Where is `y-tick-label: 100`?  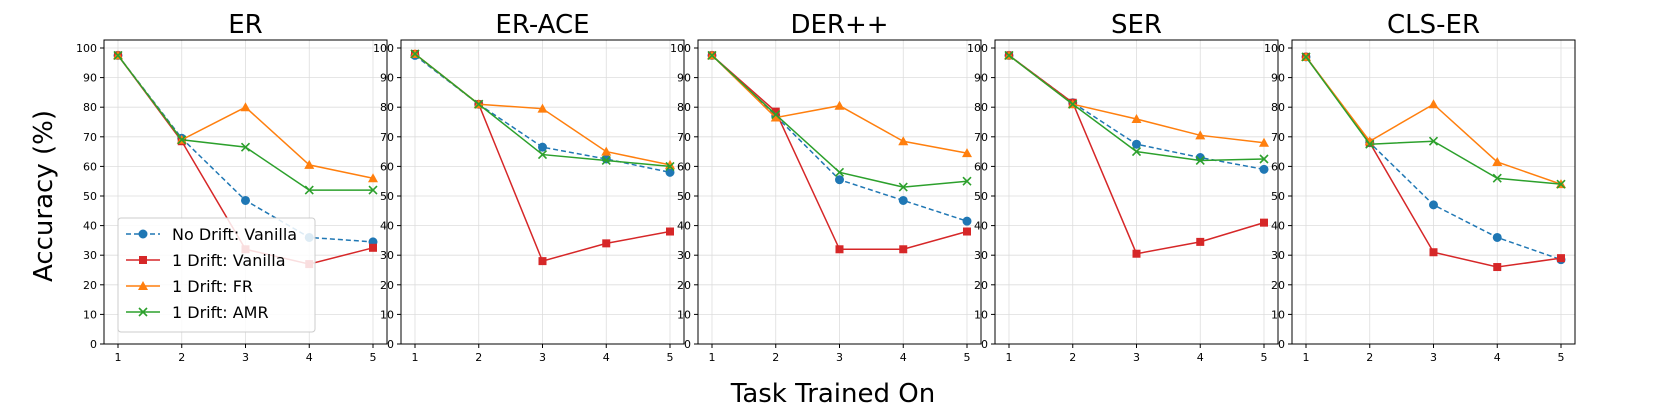 y-tick-label: 100 is located at coordinates (383, 48).